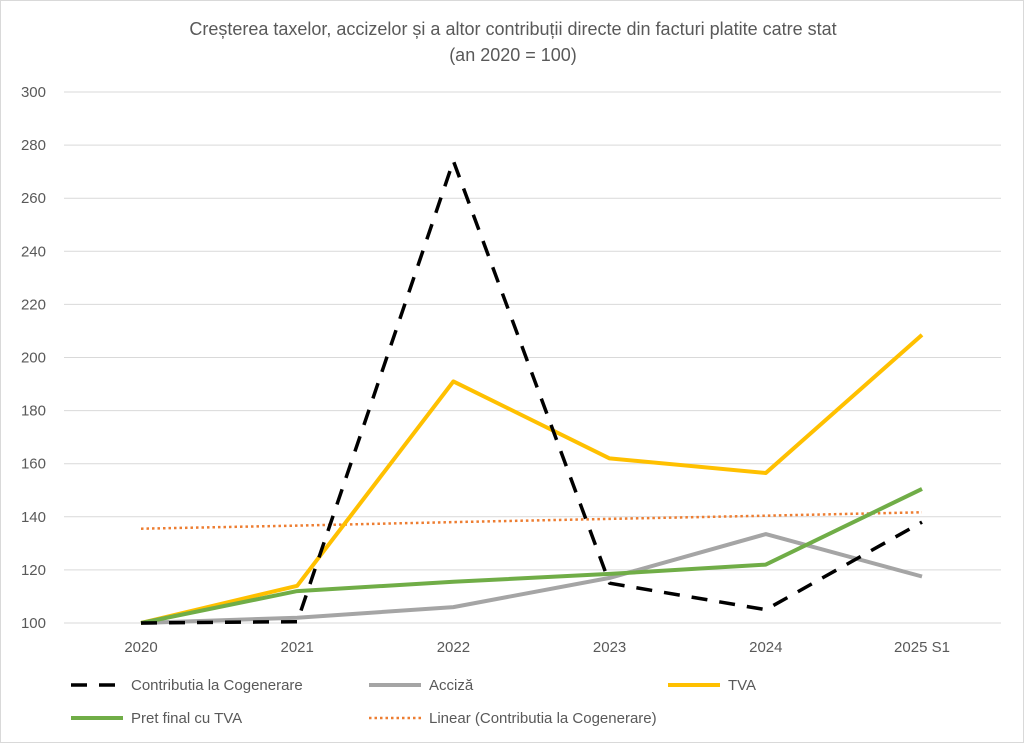 Image resolution: width=1024 pixels, height=743 pixels. I want to click on x-tick-label: 2023, so click(609, 647).